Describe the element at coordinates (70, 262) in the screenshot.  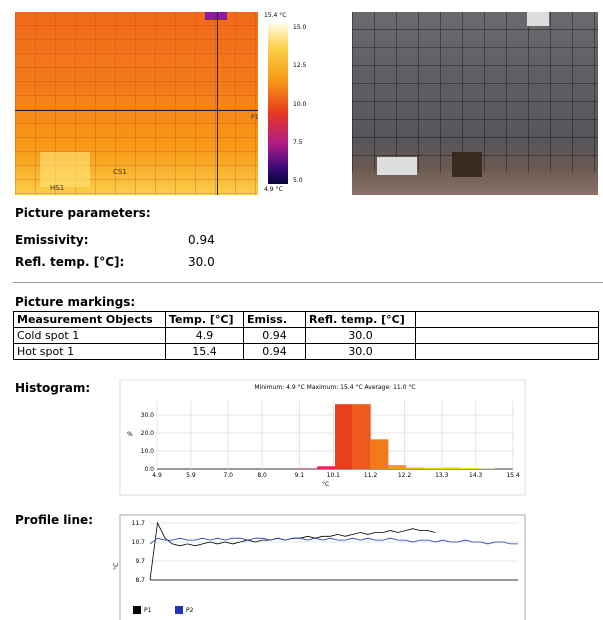
I see `param-label: Refl. temp. [°C]:` at that location.